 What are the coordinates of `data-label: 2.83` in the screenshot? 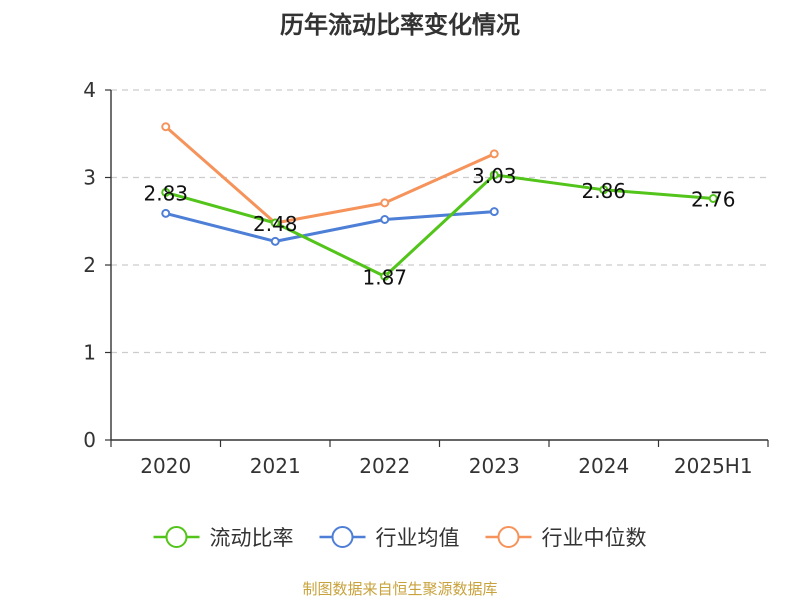 It's located at (165, 193).